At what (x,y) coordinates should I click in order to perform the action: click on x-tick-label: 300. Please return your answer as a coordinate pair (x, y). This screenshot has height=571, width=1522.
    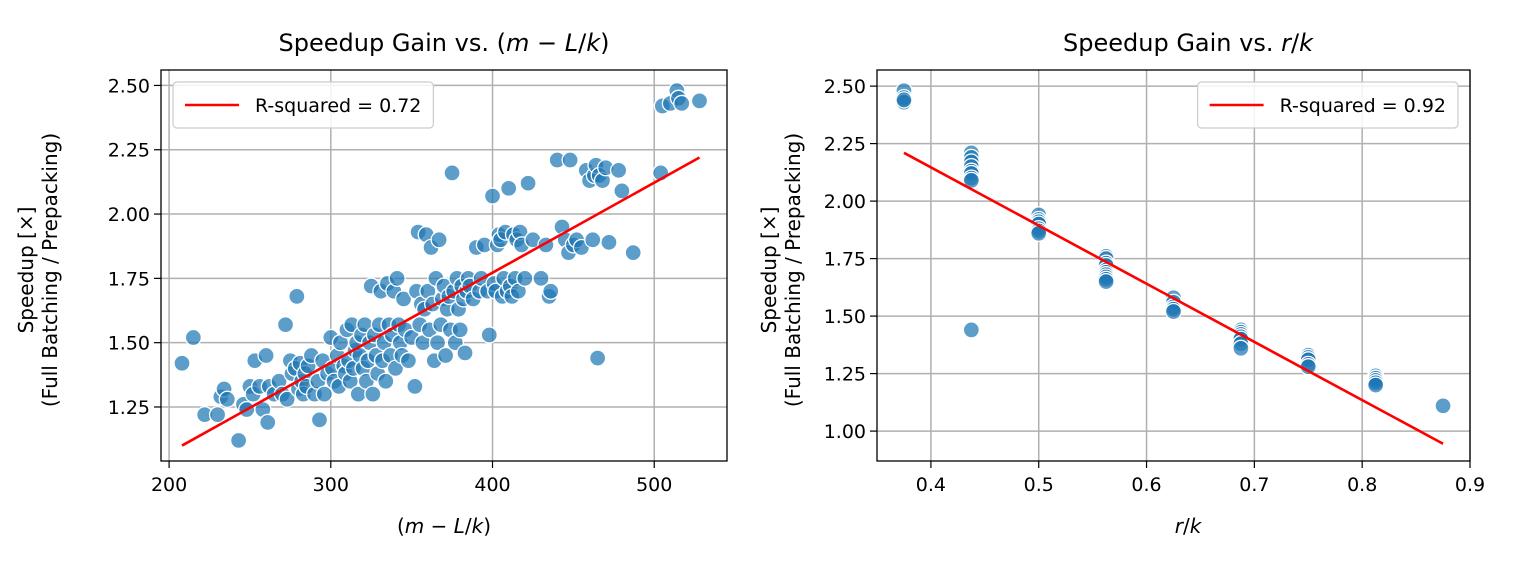
    Looking at the image, I should click on (331, 485).